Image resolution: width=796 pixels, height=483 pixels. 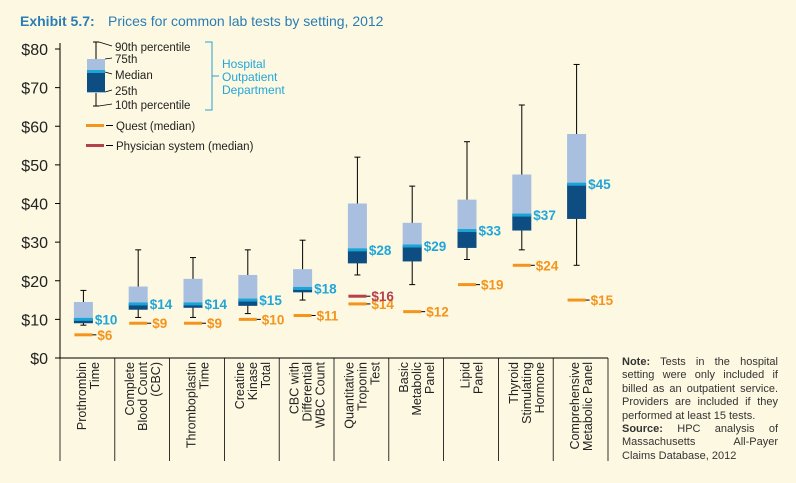 I want to click on y-tick-label: $30, so click(x=34, y=243).